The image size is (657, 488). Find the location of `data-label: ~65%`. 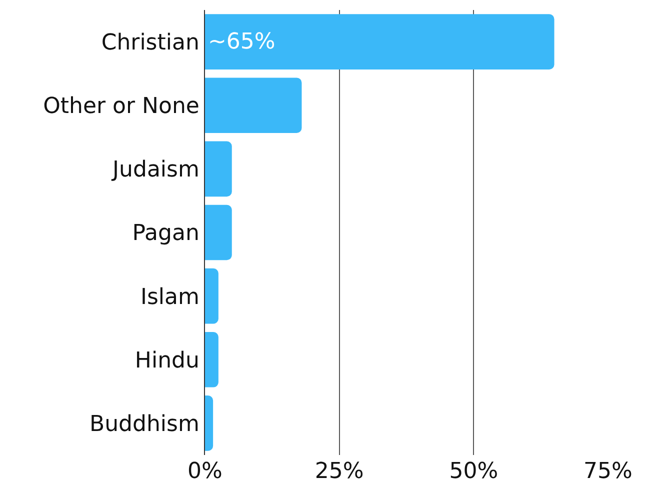

data-label: ~65% is located at coordinates (242, 41).